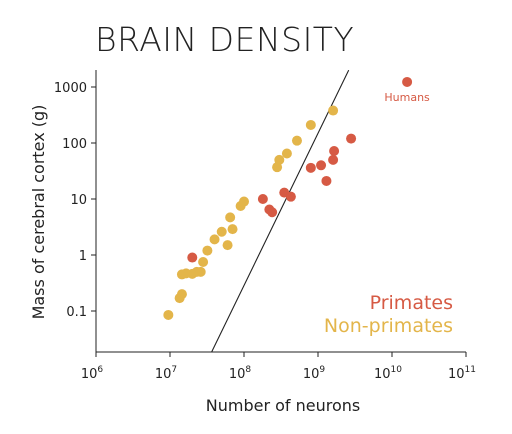 This screenshot has width=512, height=434. Describe the element at coordinates (74, 144) in the screenshot. I see `y-tick-label: 100` at that location.